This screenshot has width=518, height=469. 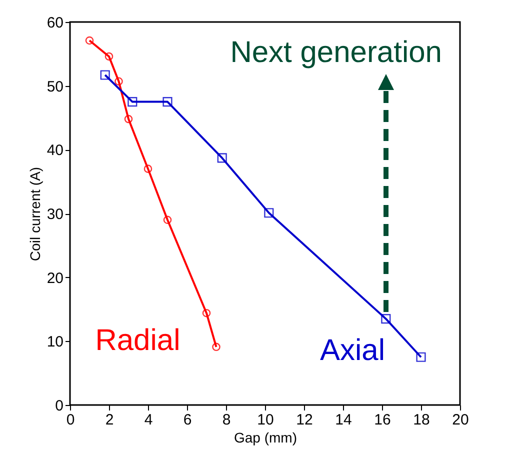 I want to click on y-tick-label: 20, so click(x=55, y=278).